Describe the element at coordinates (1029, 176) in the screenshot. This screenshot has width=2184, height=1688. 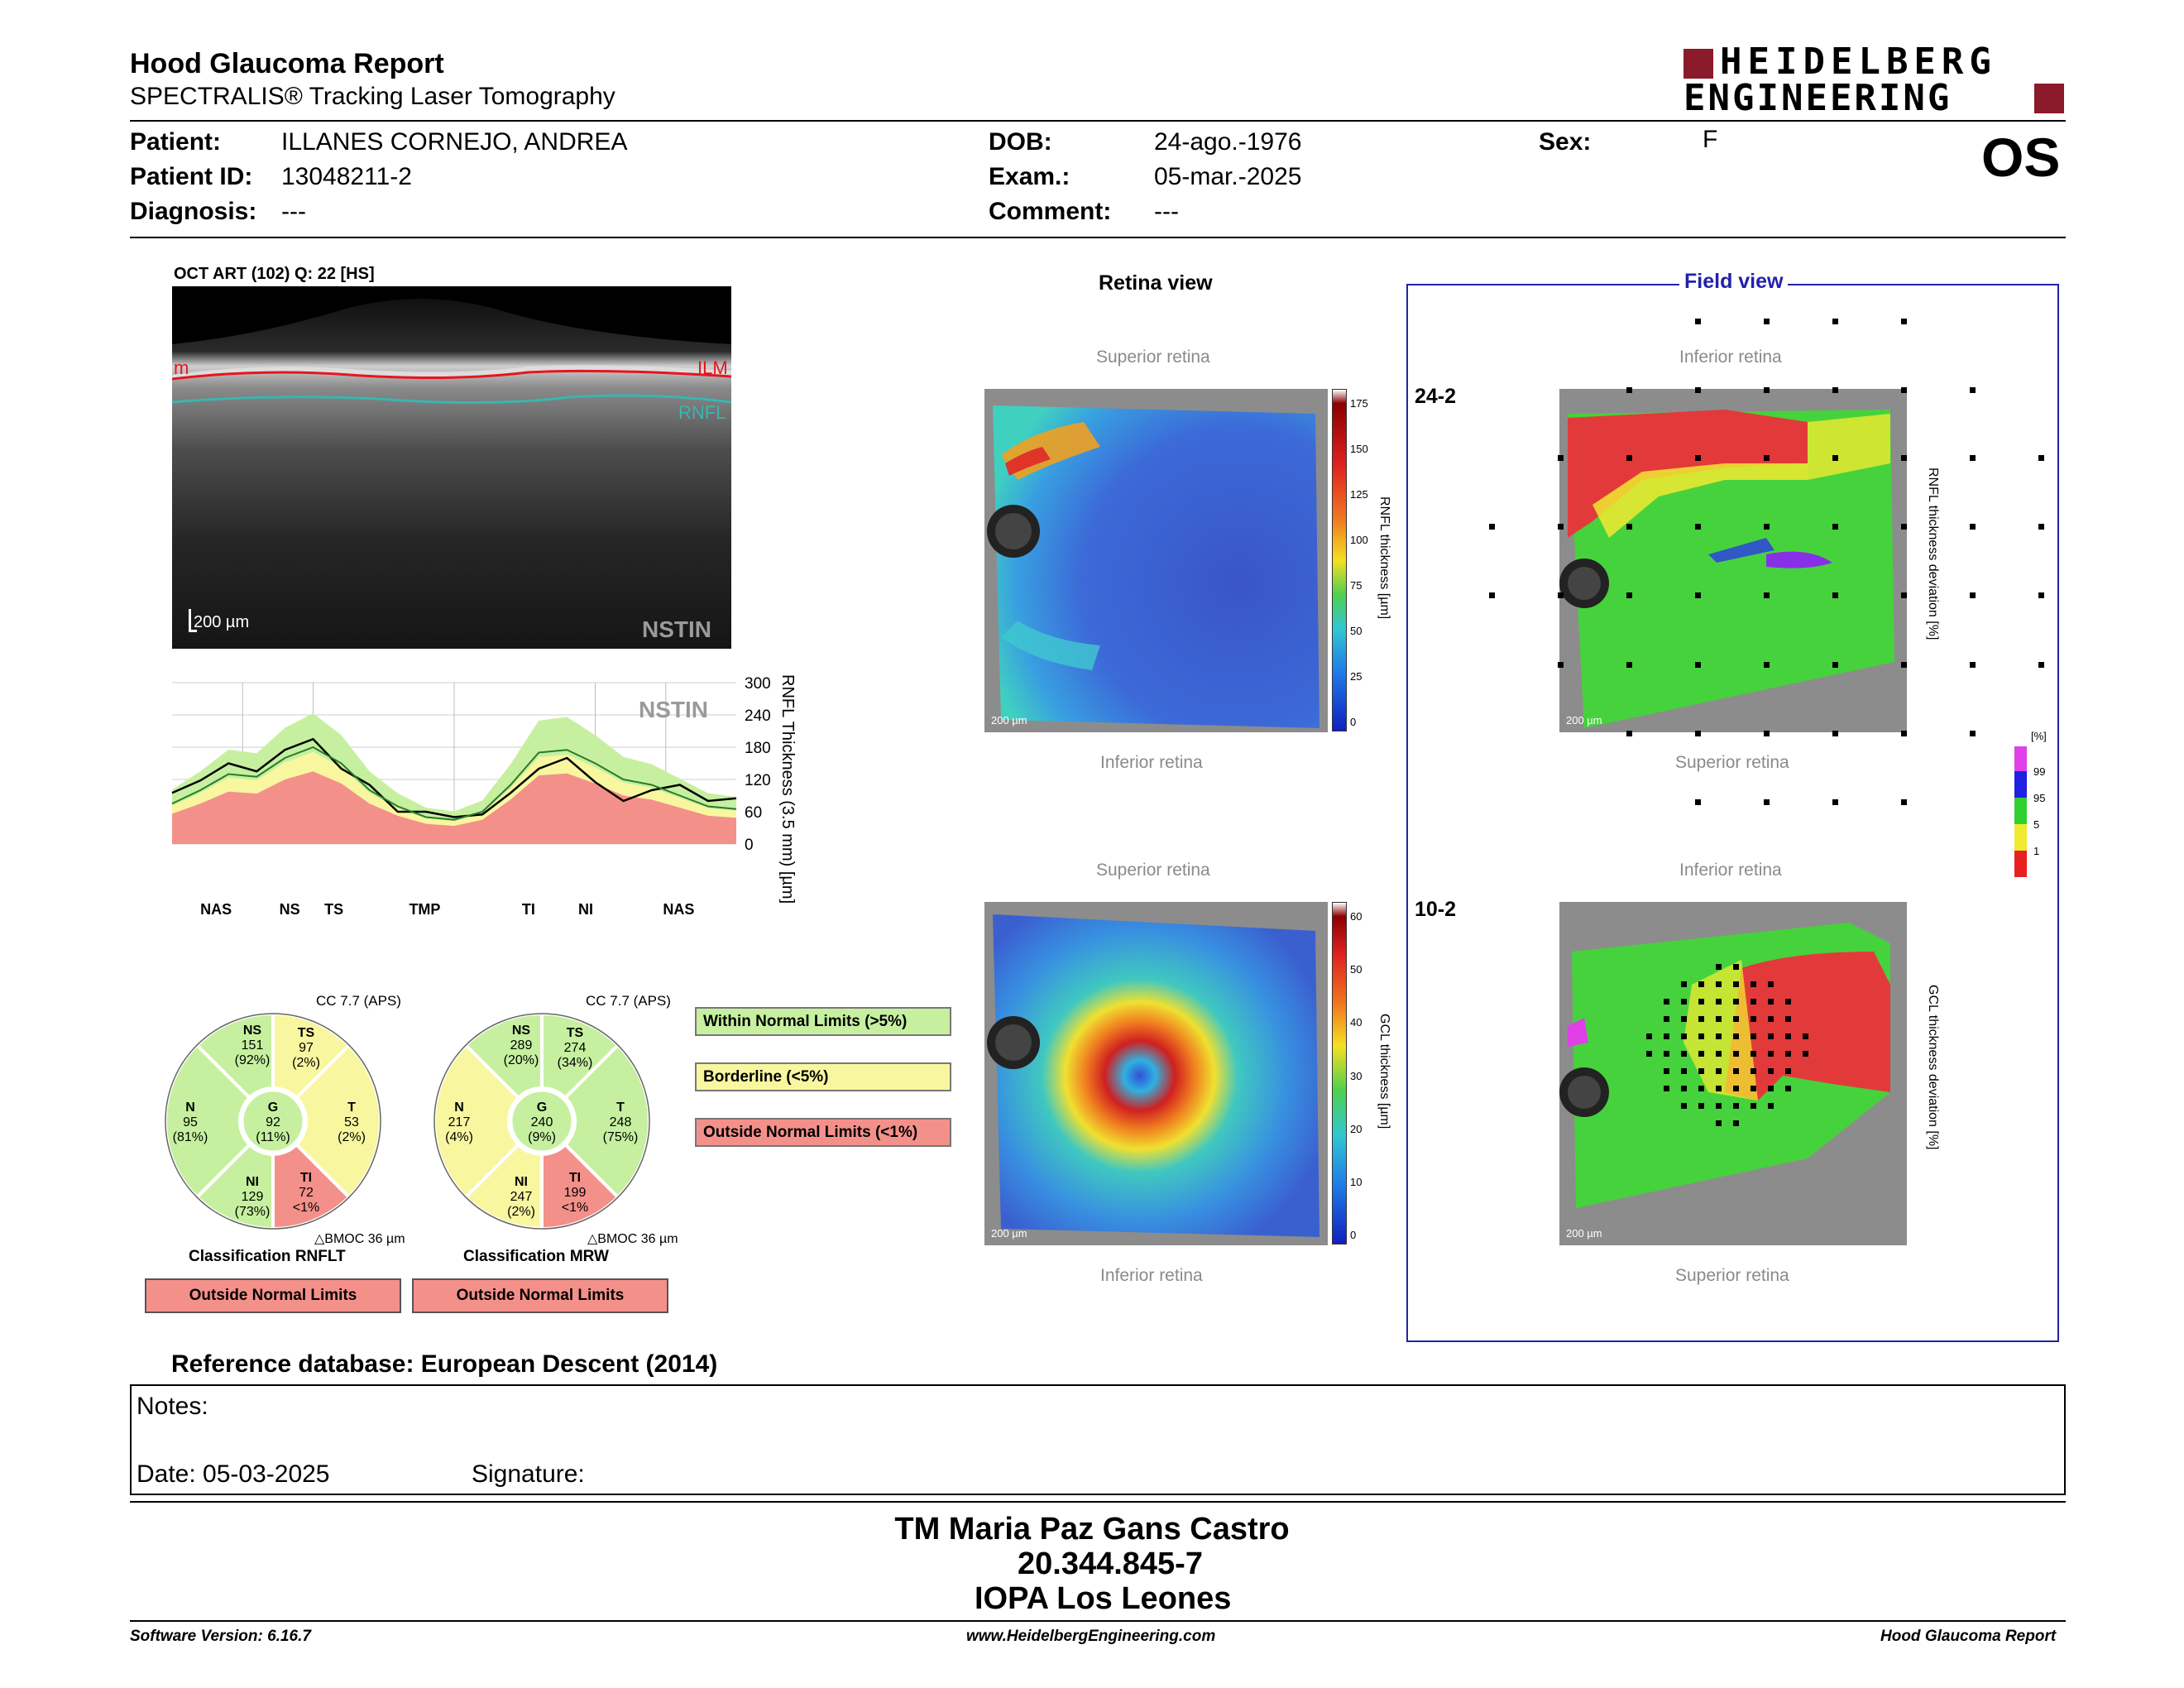
I see `exam-label: Exam.:` at that location.